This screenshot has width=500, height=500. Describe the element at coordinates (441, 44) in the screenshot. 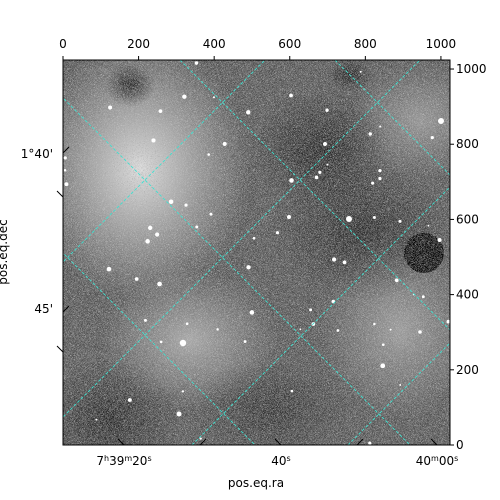

I see `pixel-x-tick-label: 1000` at that location.